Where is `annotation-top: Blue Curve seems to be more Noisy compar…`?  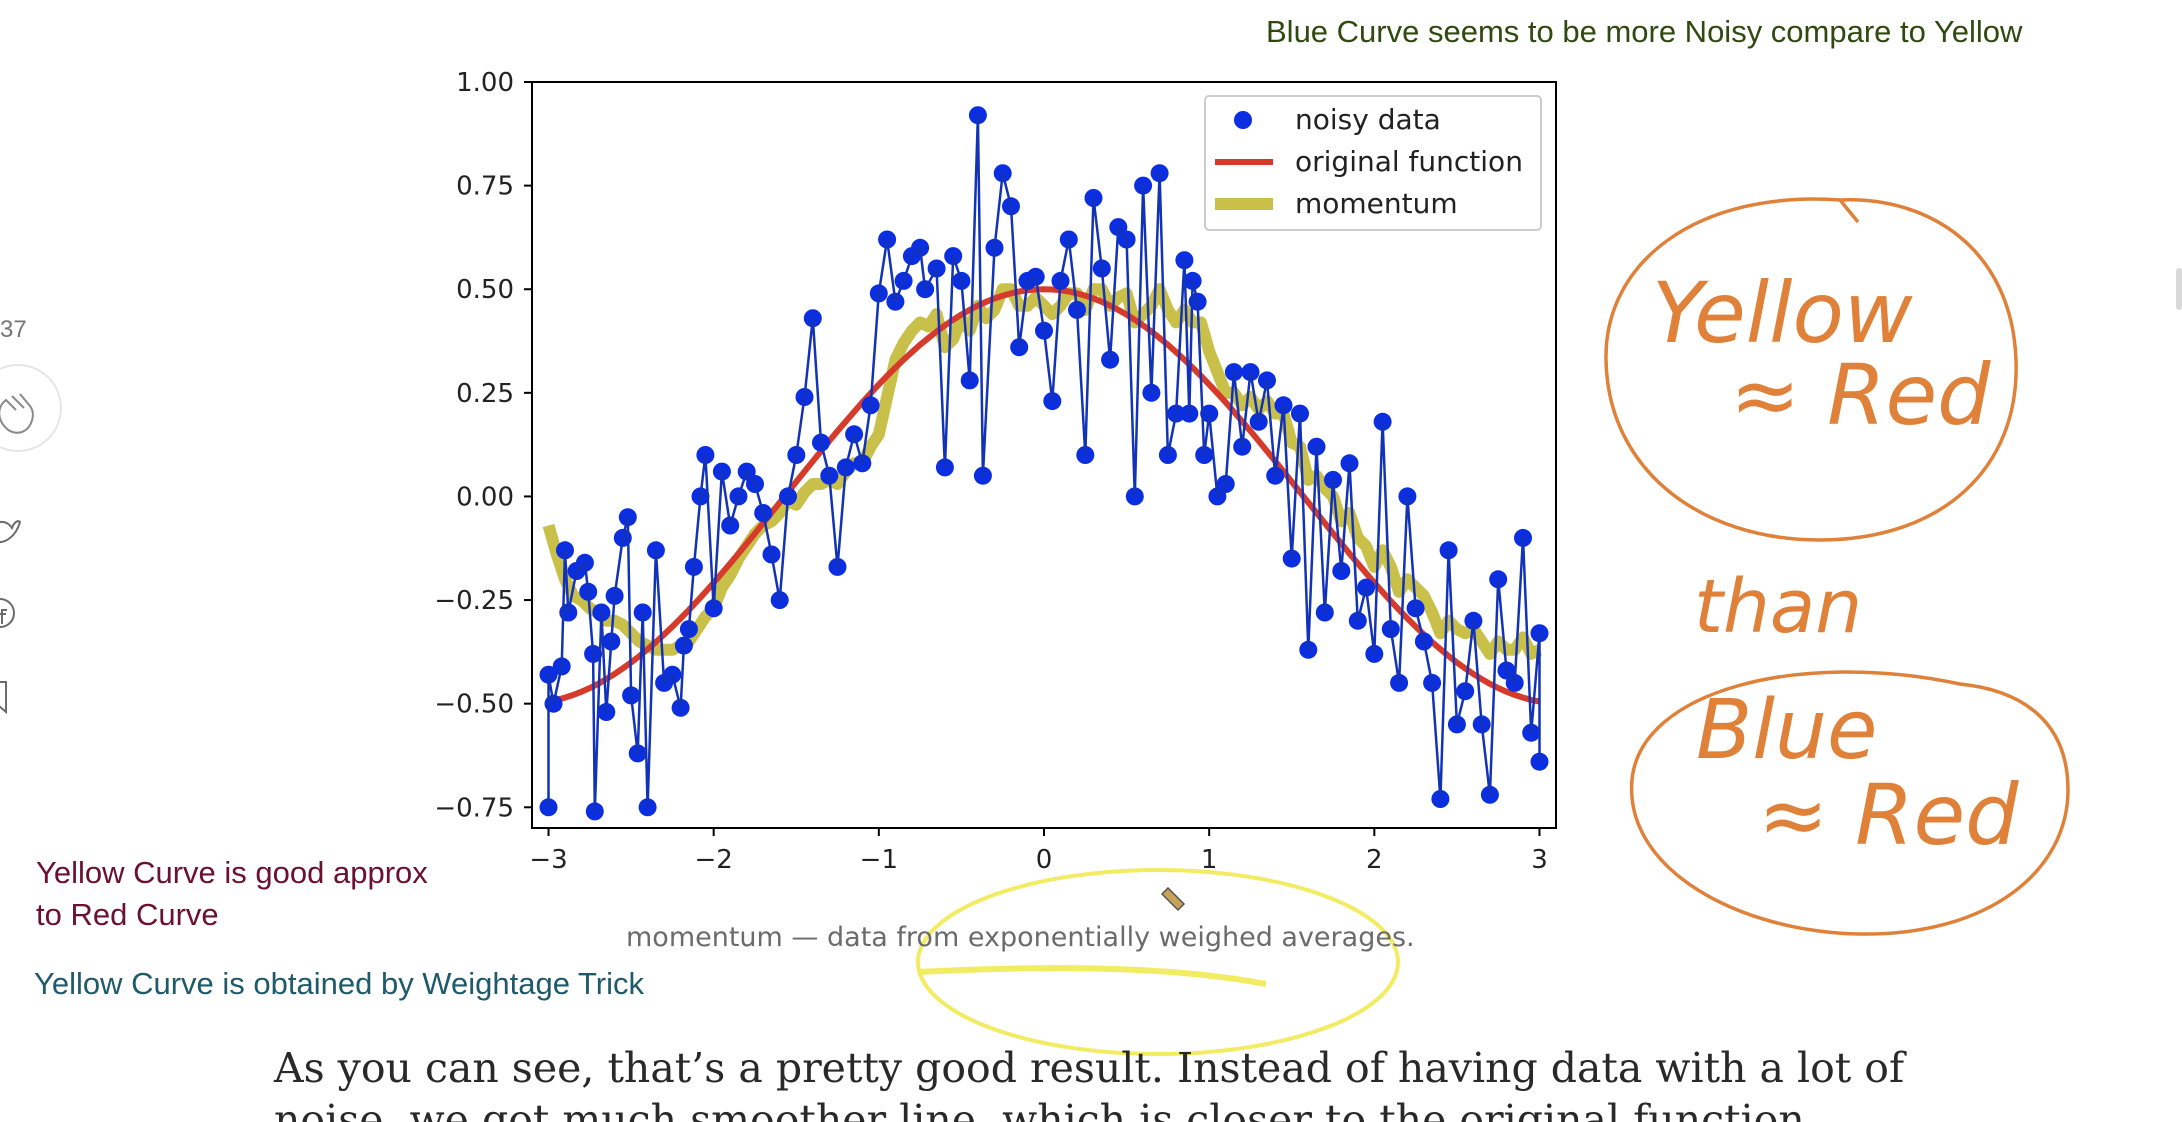
annotation-top: Blue Curve seems to be more Noisy compar… is located at coordinates (1644, 31).